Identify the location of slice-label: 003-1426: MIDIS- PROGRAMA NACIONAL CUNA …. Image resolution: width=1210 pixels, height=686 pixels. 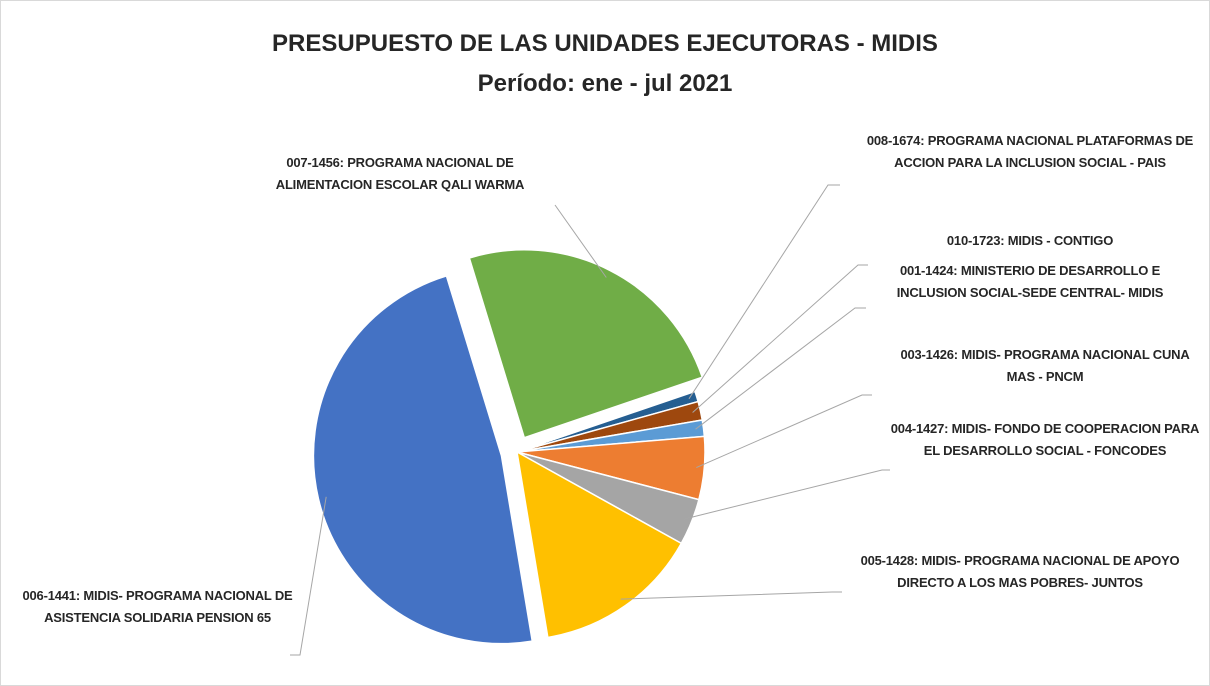
(1045, 365).